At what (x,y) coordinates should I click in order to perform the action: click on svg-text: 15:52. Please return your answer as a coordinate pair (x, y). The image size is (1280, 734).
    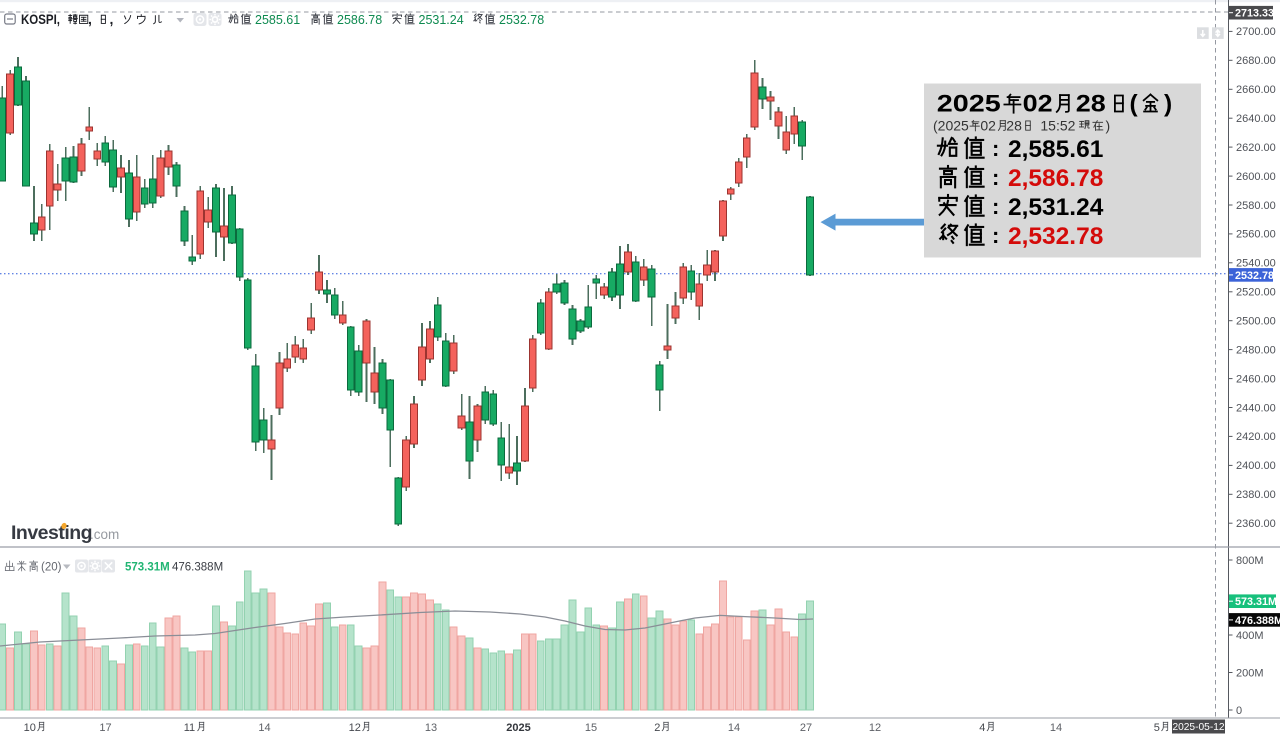
    Looking at the image, I should click on (1057, 126).